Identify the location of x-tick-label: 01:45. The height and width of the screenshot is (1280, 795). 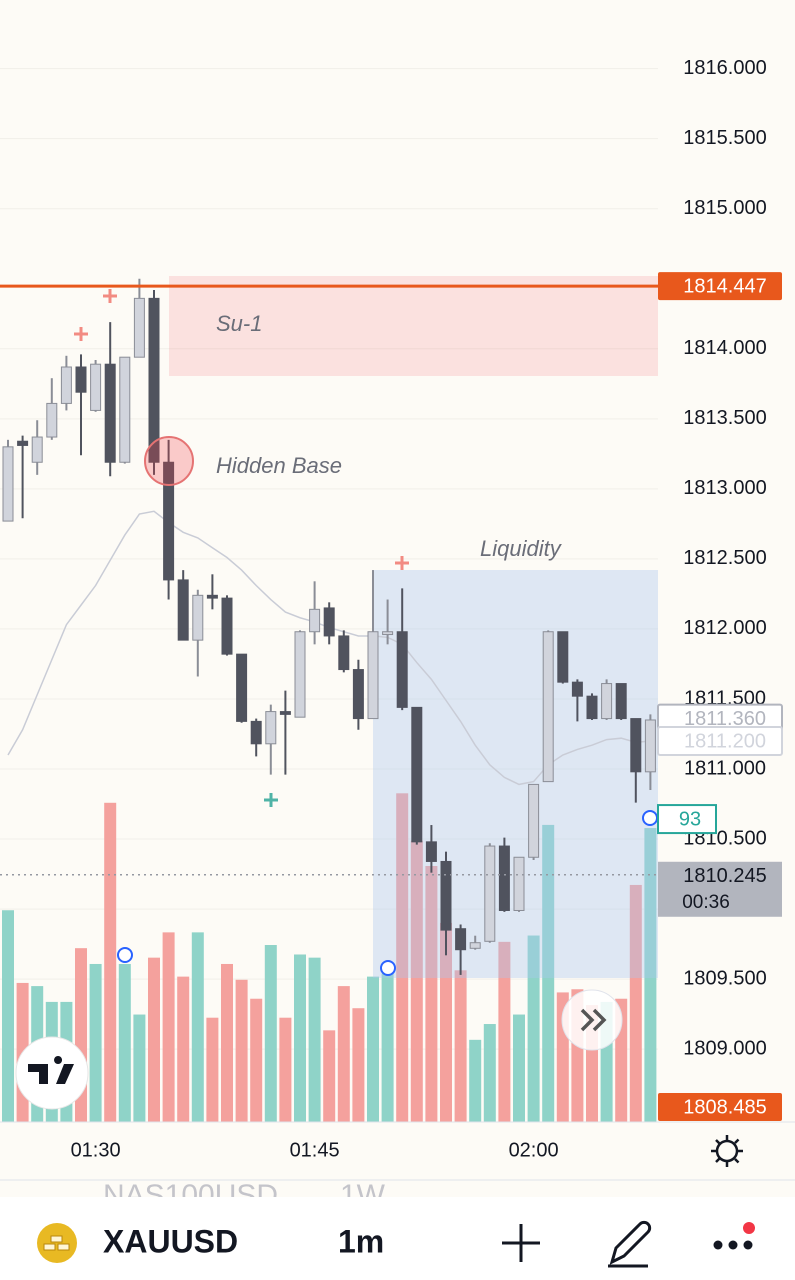
(315, 1150).